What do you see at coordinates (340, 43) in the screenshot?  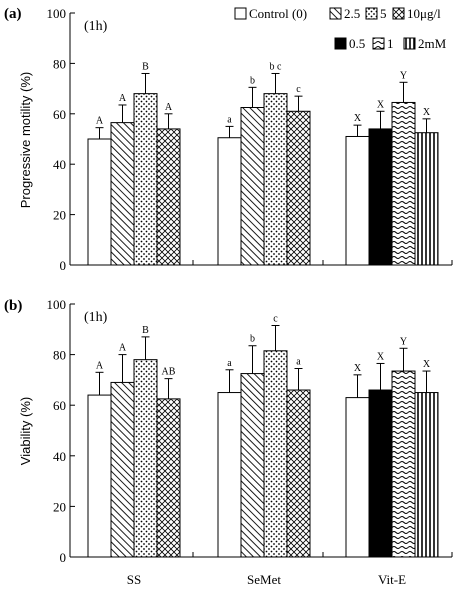 I see `legend-swatch-black` at bounding box center [340, 43].